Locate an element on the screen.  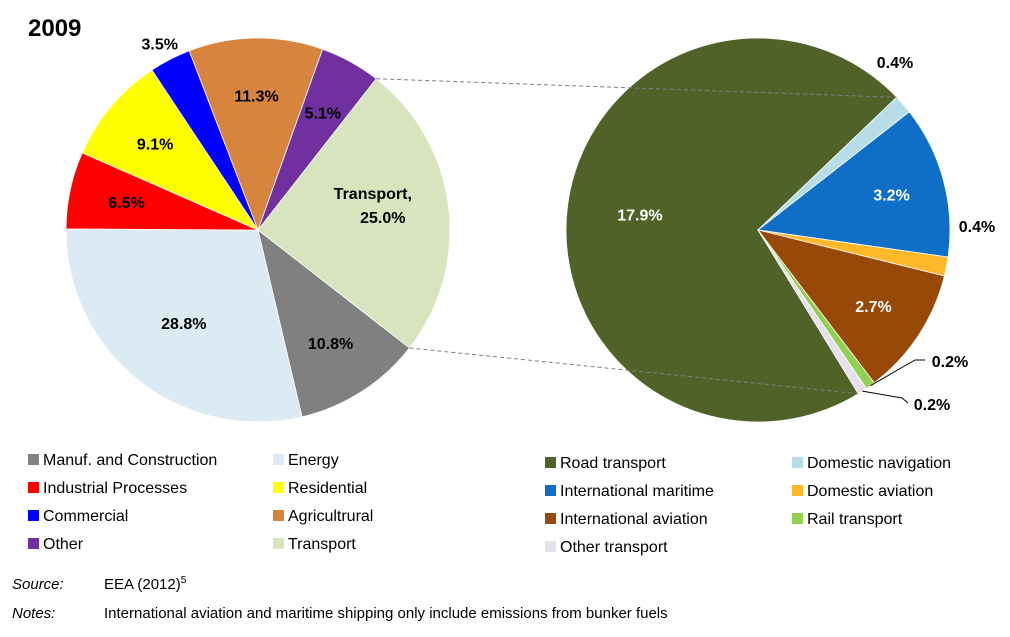
slice-energy is located at coordinates (184, 325).